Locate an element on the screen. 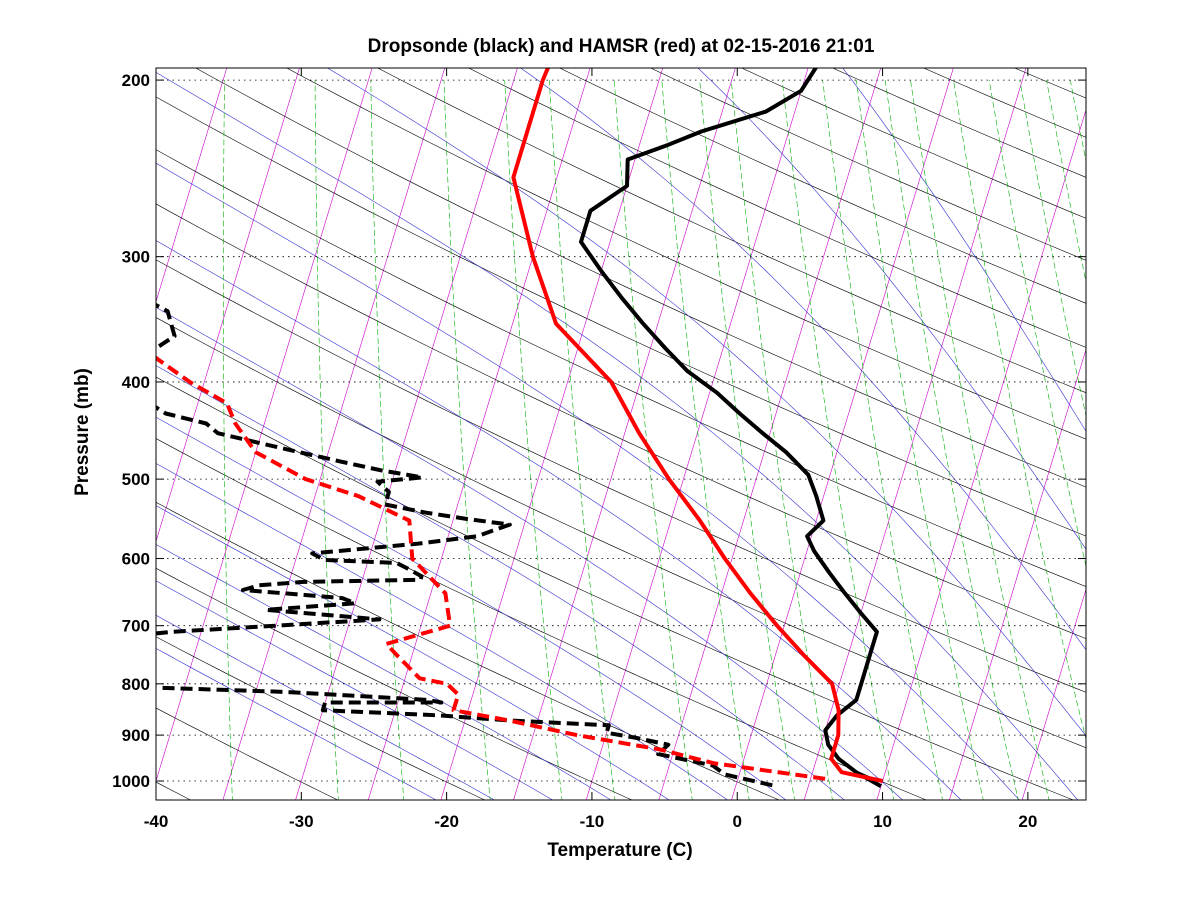 This screenshot has width=1200, height=900. y-tick-label: 400 is located at coordinates (136, 382).